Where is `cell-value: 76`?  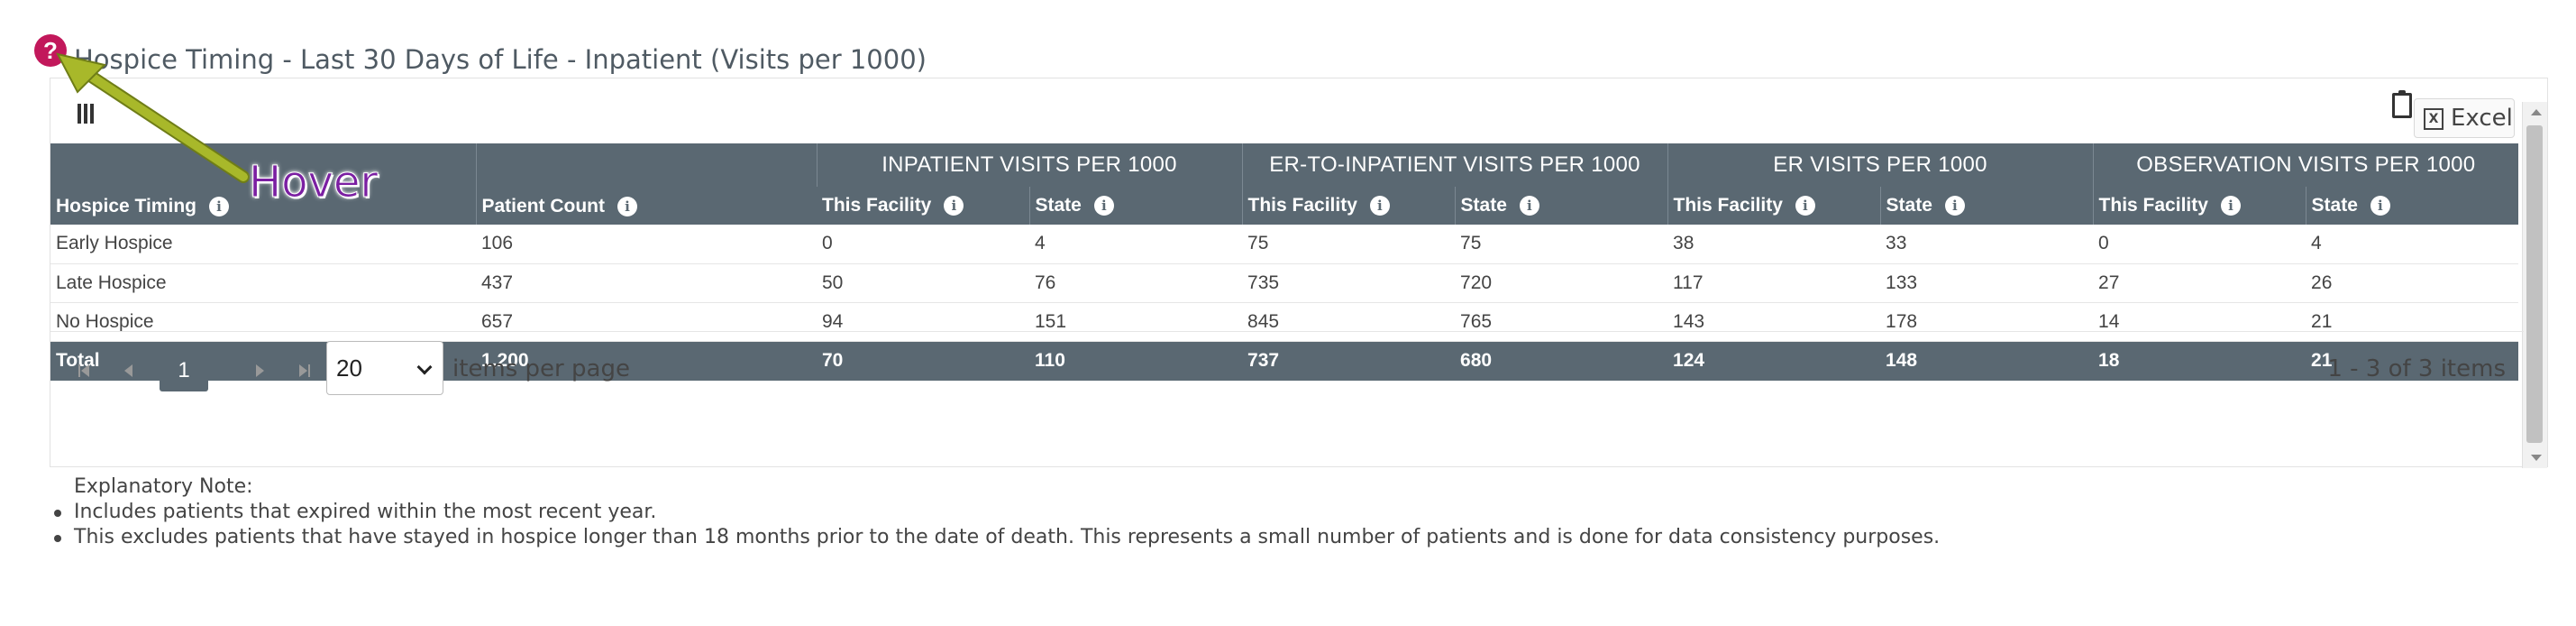 cell-value: 76 is located at coordinates (1136, 283).